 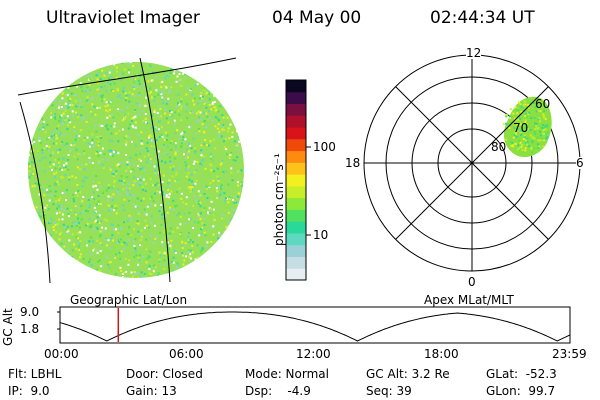 I want to click on colorbar-frame, so click(x=296, y=180).